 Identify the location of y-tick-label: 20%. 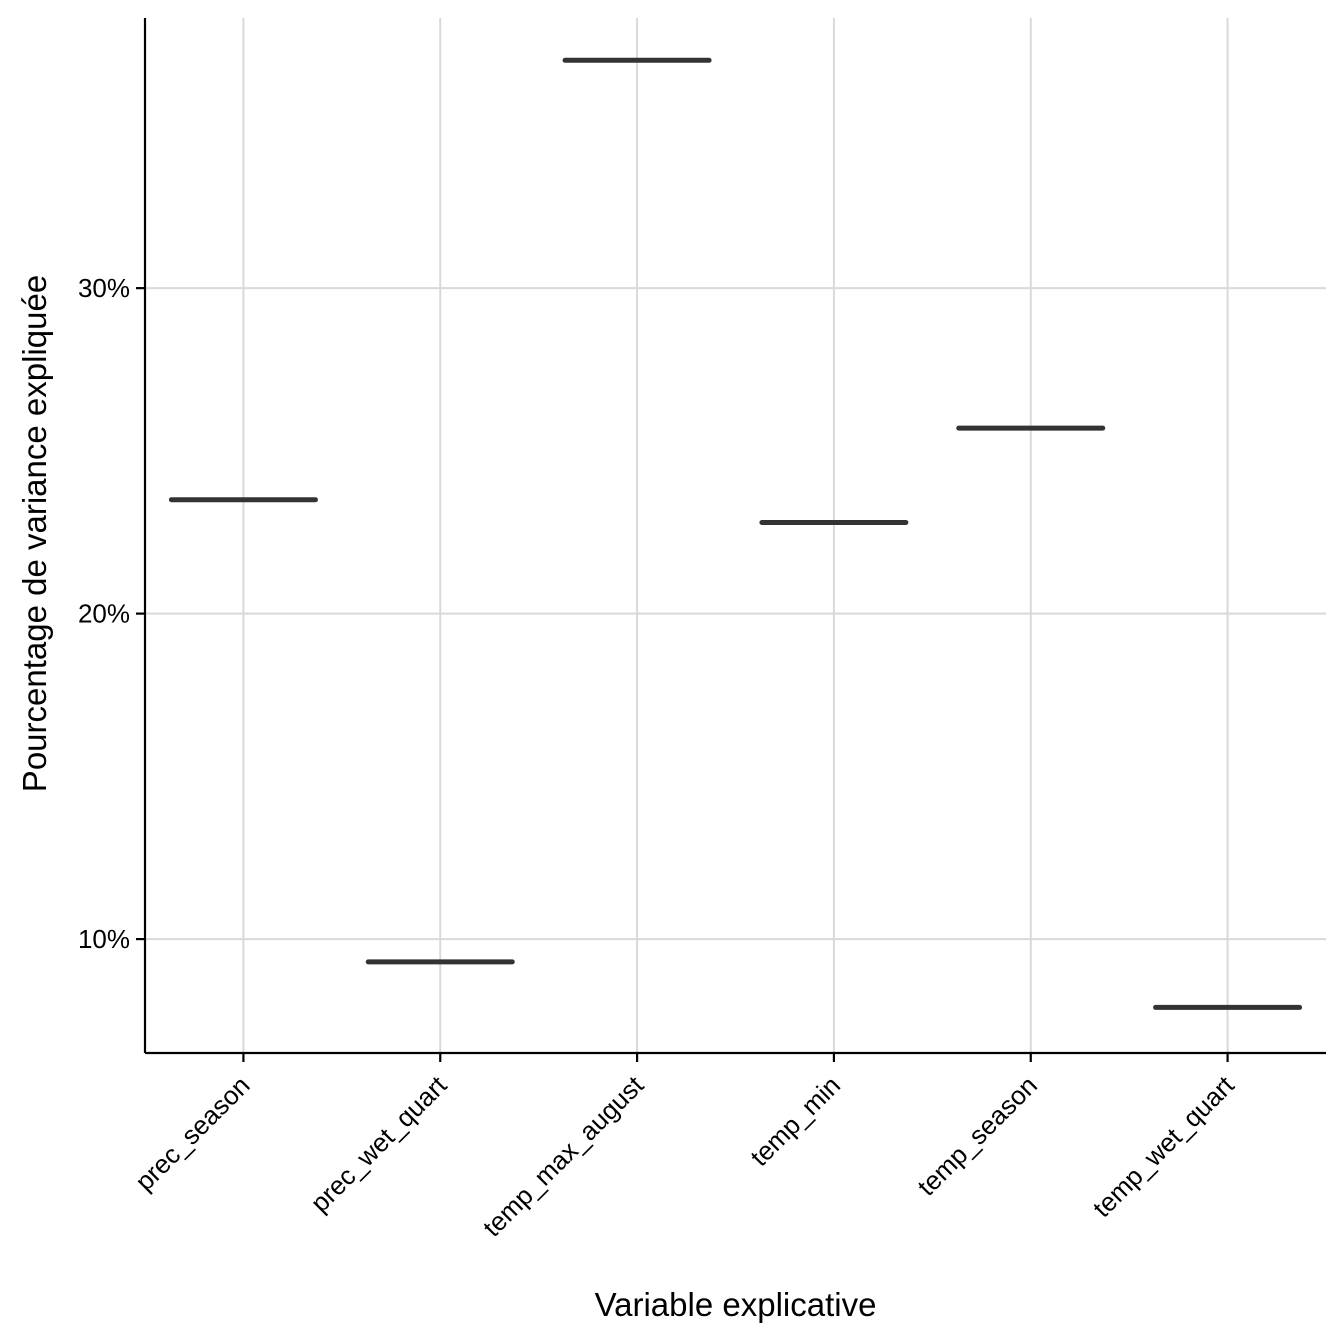
(104, 614).